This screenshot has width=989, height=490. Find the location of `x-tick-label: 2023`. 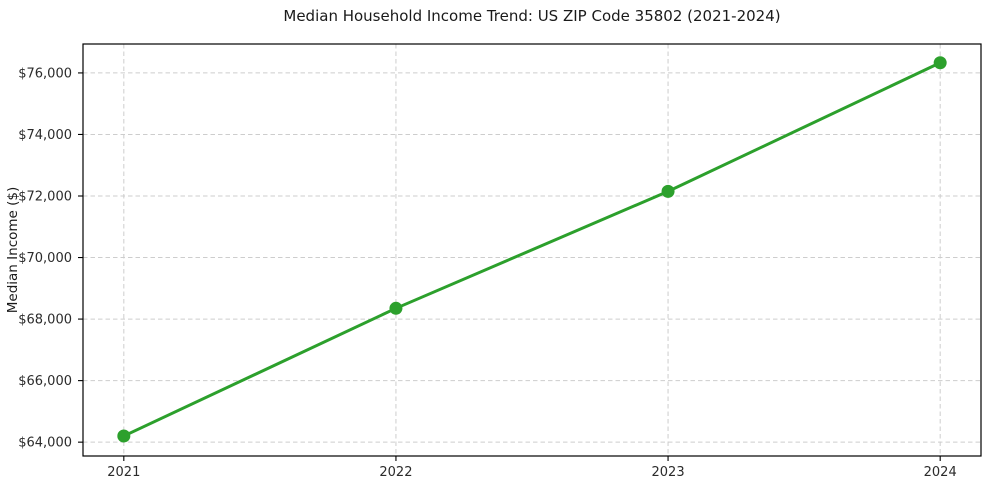

x-tick-label: 2023 is located at coordinates (668, 472).